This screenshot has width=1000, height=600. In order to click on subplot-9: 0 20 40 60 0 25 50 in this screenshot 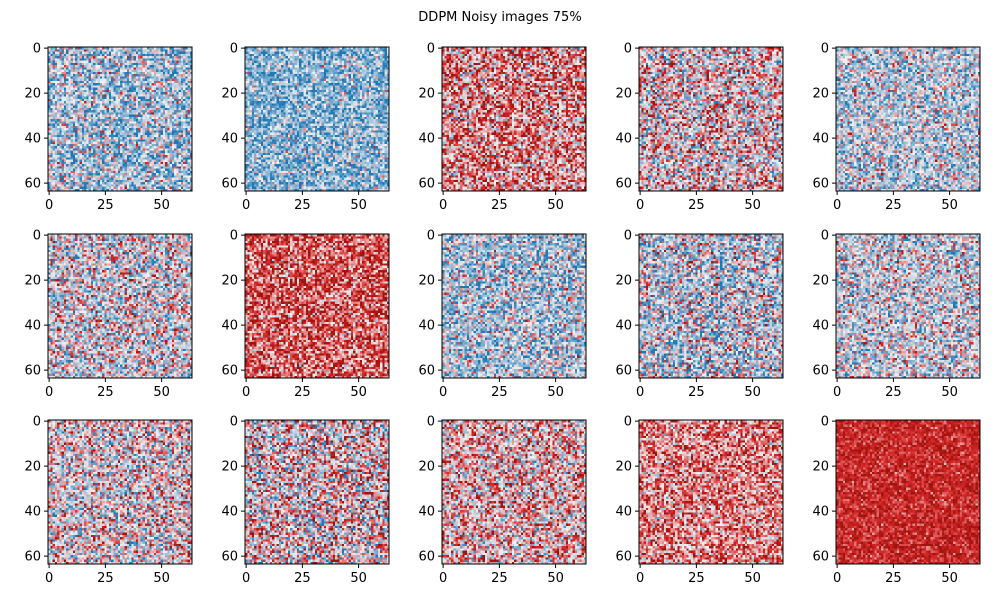, I will do `click(699, 314)`.